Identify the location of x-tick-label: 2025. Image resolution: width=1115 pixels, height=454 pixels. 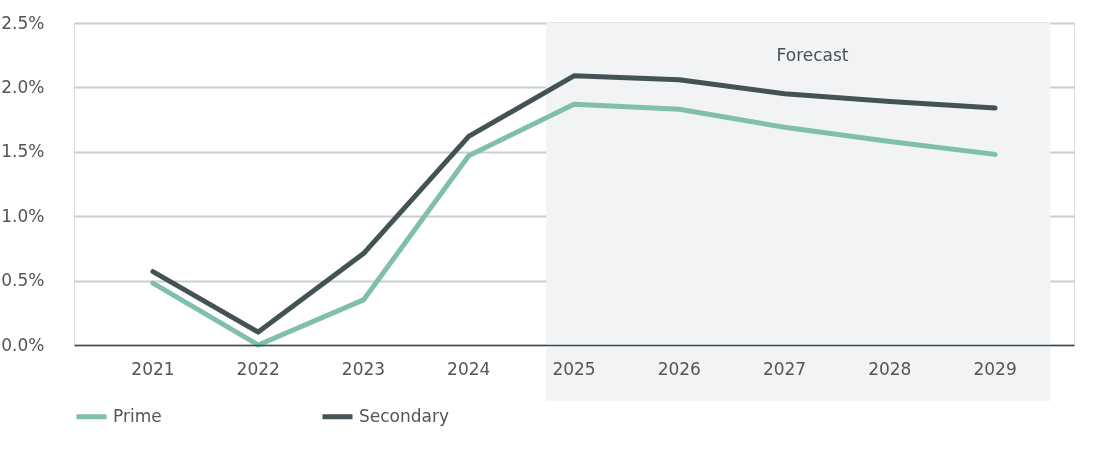
(574, 368).